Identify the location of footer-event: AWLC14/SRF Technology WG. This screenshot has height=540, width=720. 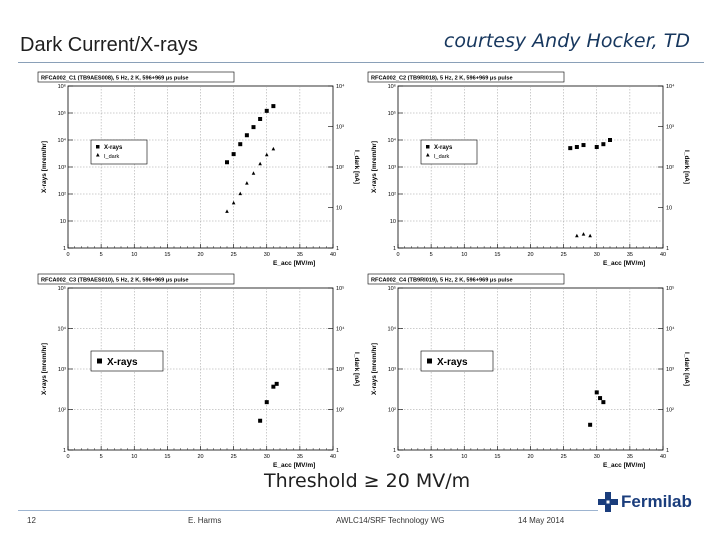
(390, 520).